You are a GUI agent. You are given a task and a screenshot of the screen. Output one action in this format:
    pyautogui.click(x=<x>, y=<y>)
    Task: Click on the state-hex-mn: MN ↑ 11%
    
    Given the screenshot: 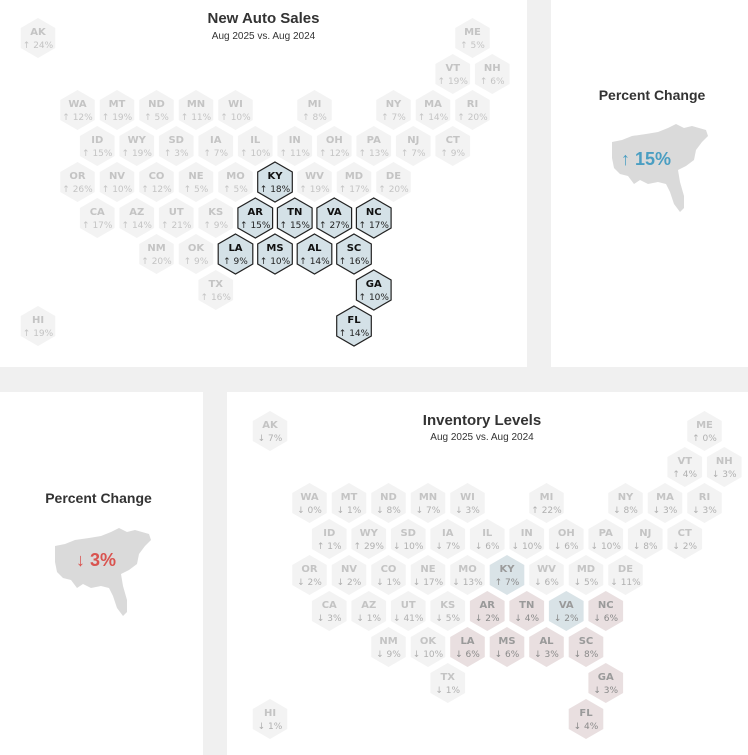 What is the action you would take?
    pyautogui.click(x=196, y=110)
    